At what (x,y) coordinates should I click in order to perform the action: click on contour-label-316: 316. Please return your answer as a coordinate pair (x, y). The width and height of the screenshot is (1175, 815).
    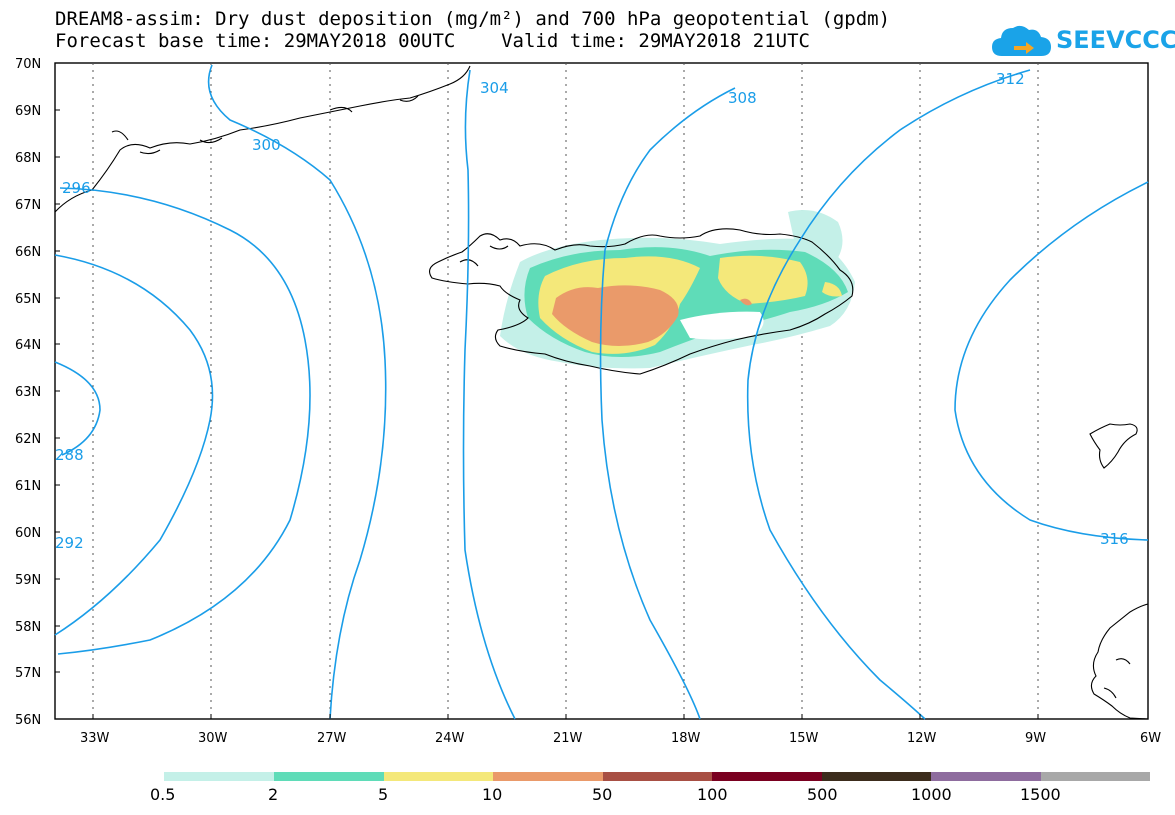
    Looking at the image, I should click on (1114, 539).